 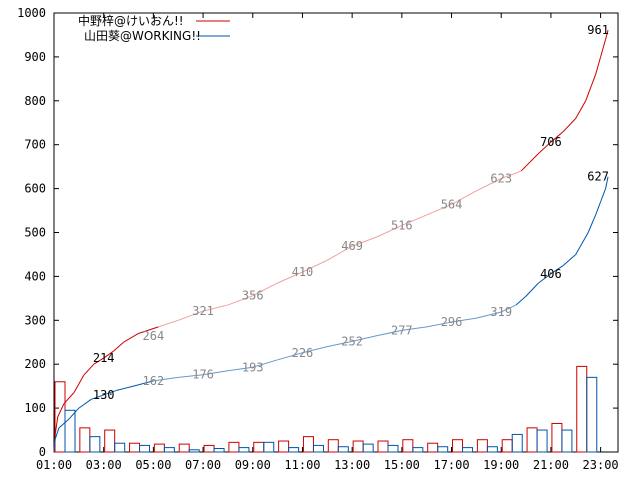 What do you see at coordinates (42, 452) in the screenshot?
I see `y-tick-label: 0` at bounding box center [42, 452].